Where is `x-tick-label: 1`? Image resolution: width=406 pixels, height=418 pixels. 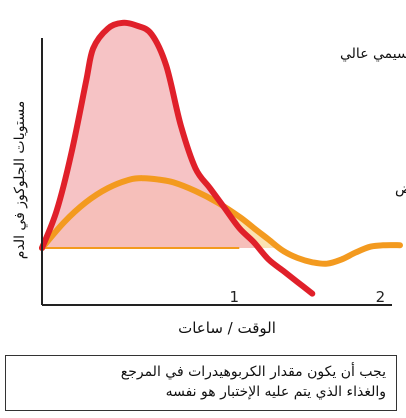 x-tick-label: 1 is located at coordinates (234, 297).